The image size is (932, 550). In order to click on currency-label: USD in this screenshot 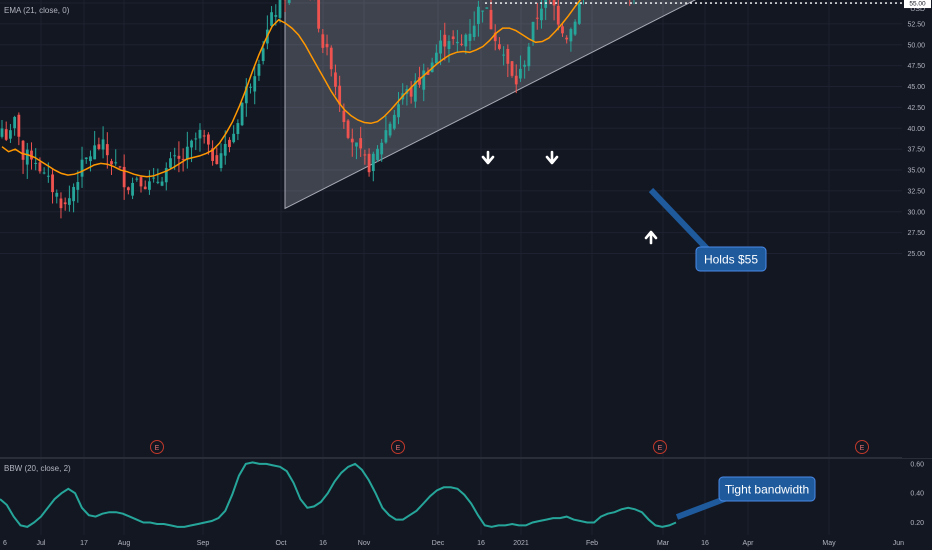, I will do `click(917, 9)`.